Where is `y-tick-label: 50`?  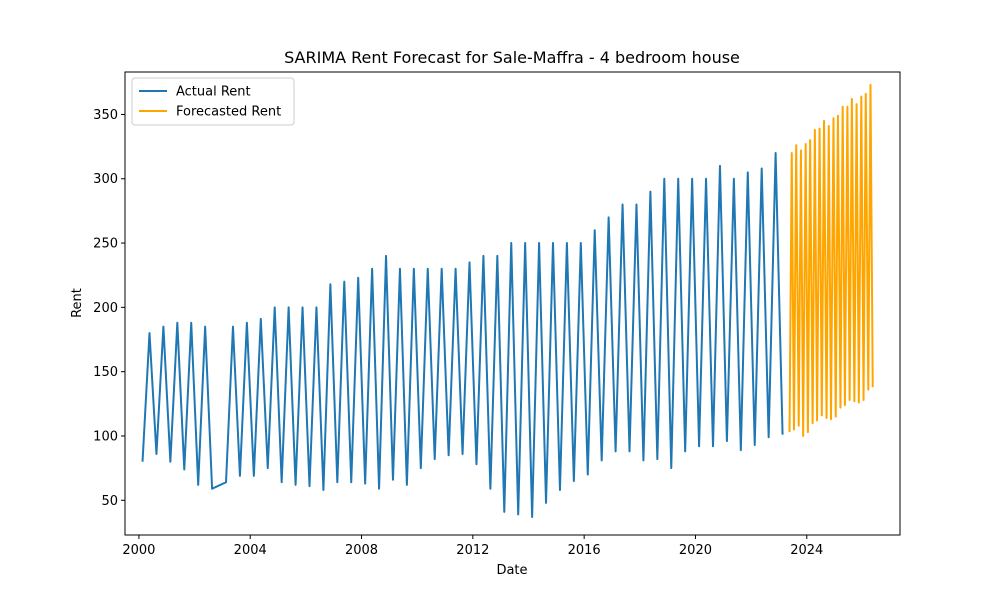
y-tick-label: 50 is located at coordinates (109, 501).